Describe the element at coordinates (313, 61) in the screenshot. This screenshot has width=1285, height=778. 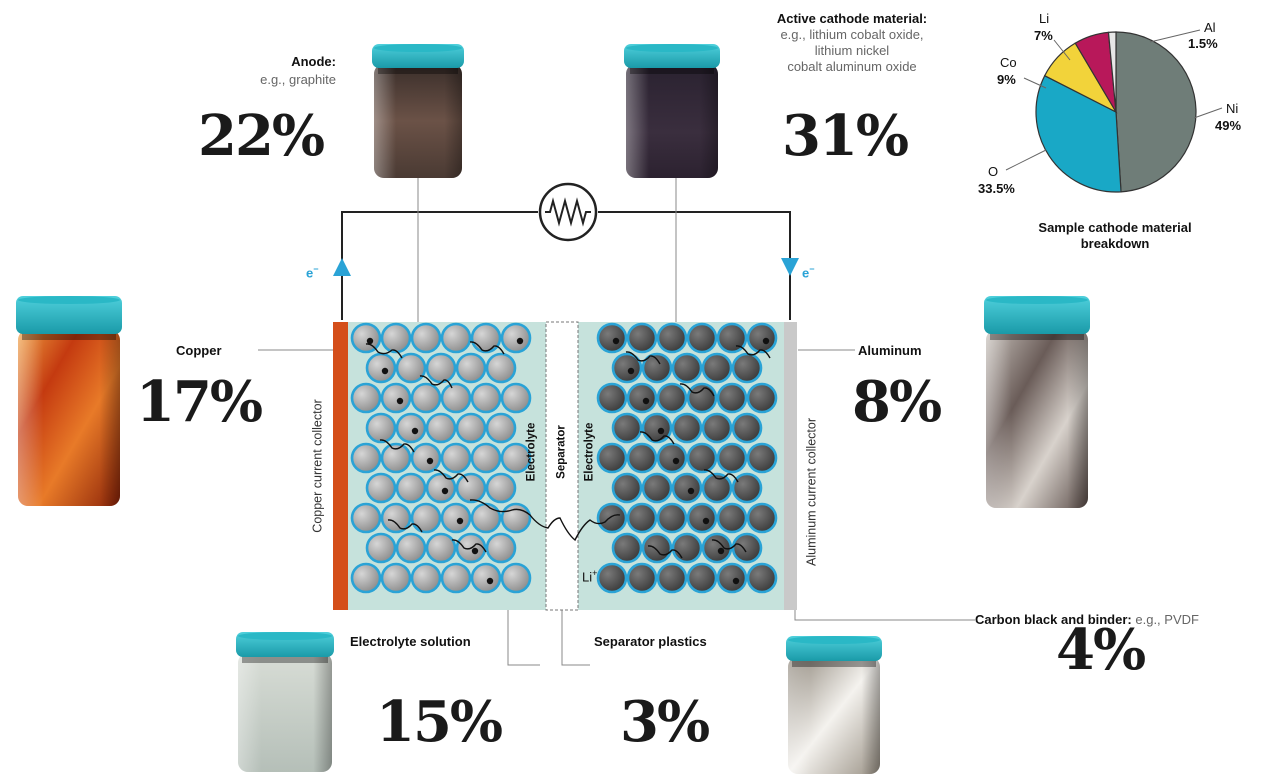
I see `anode-title: Anode:` at that location.